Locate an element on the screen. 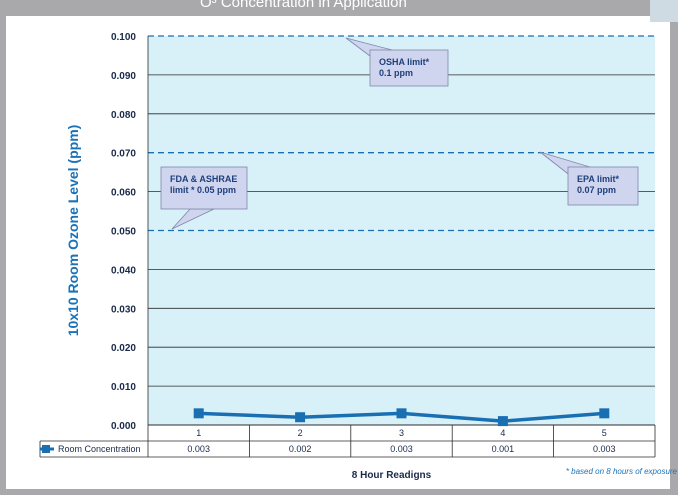 This screenshot has width=678, height=495. callout-label: EPA limit* is located at coordinates (598, 179).